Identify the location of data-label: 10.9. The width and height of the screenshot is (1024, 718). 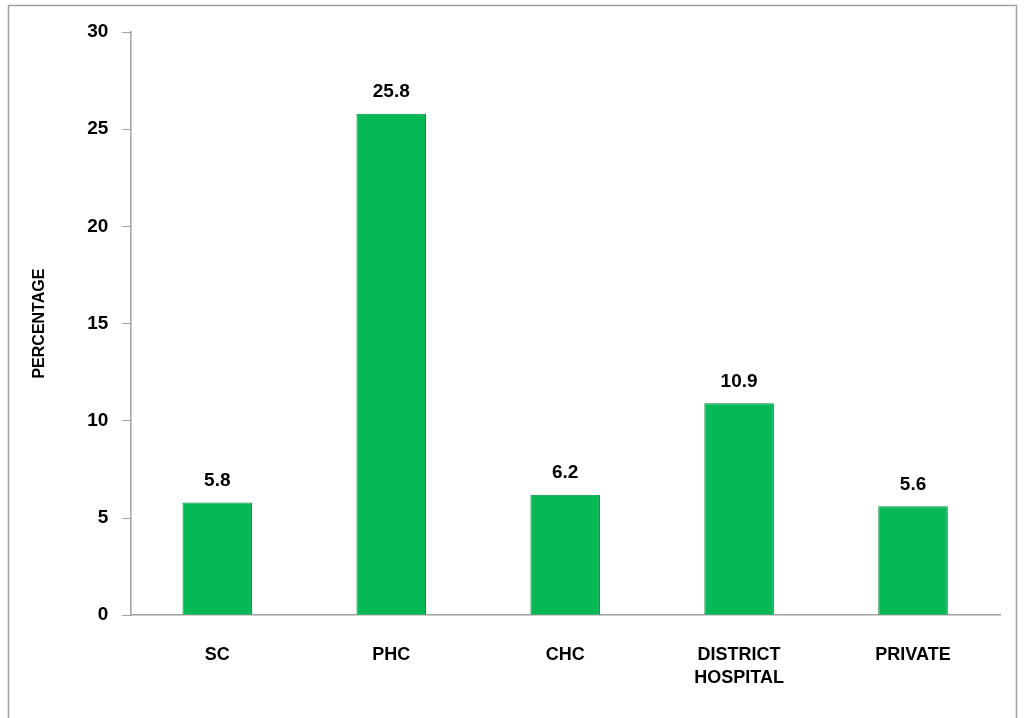
(739, 381).